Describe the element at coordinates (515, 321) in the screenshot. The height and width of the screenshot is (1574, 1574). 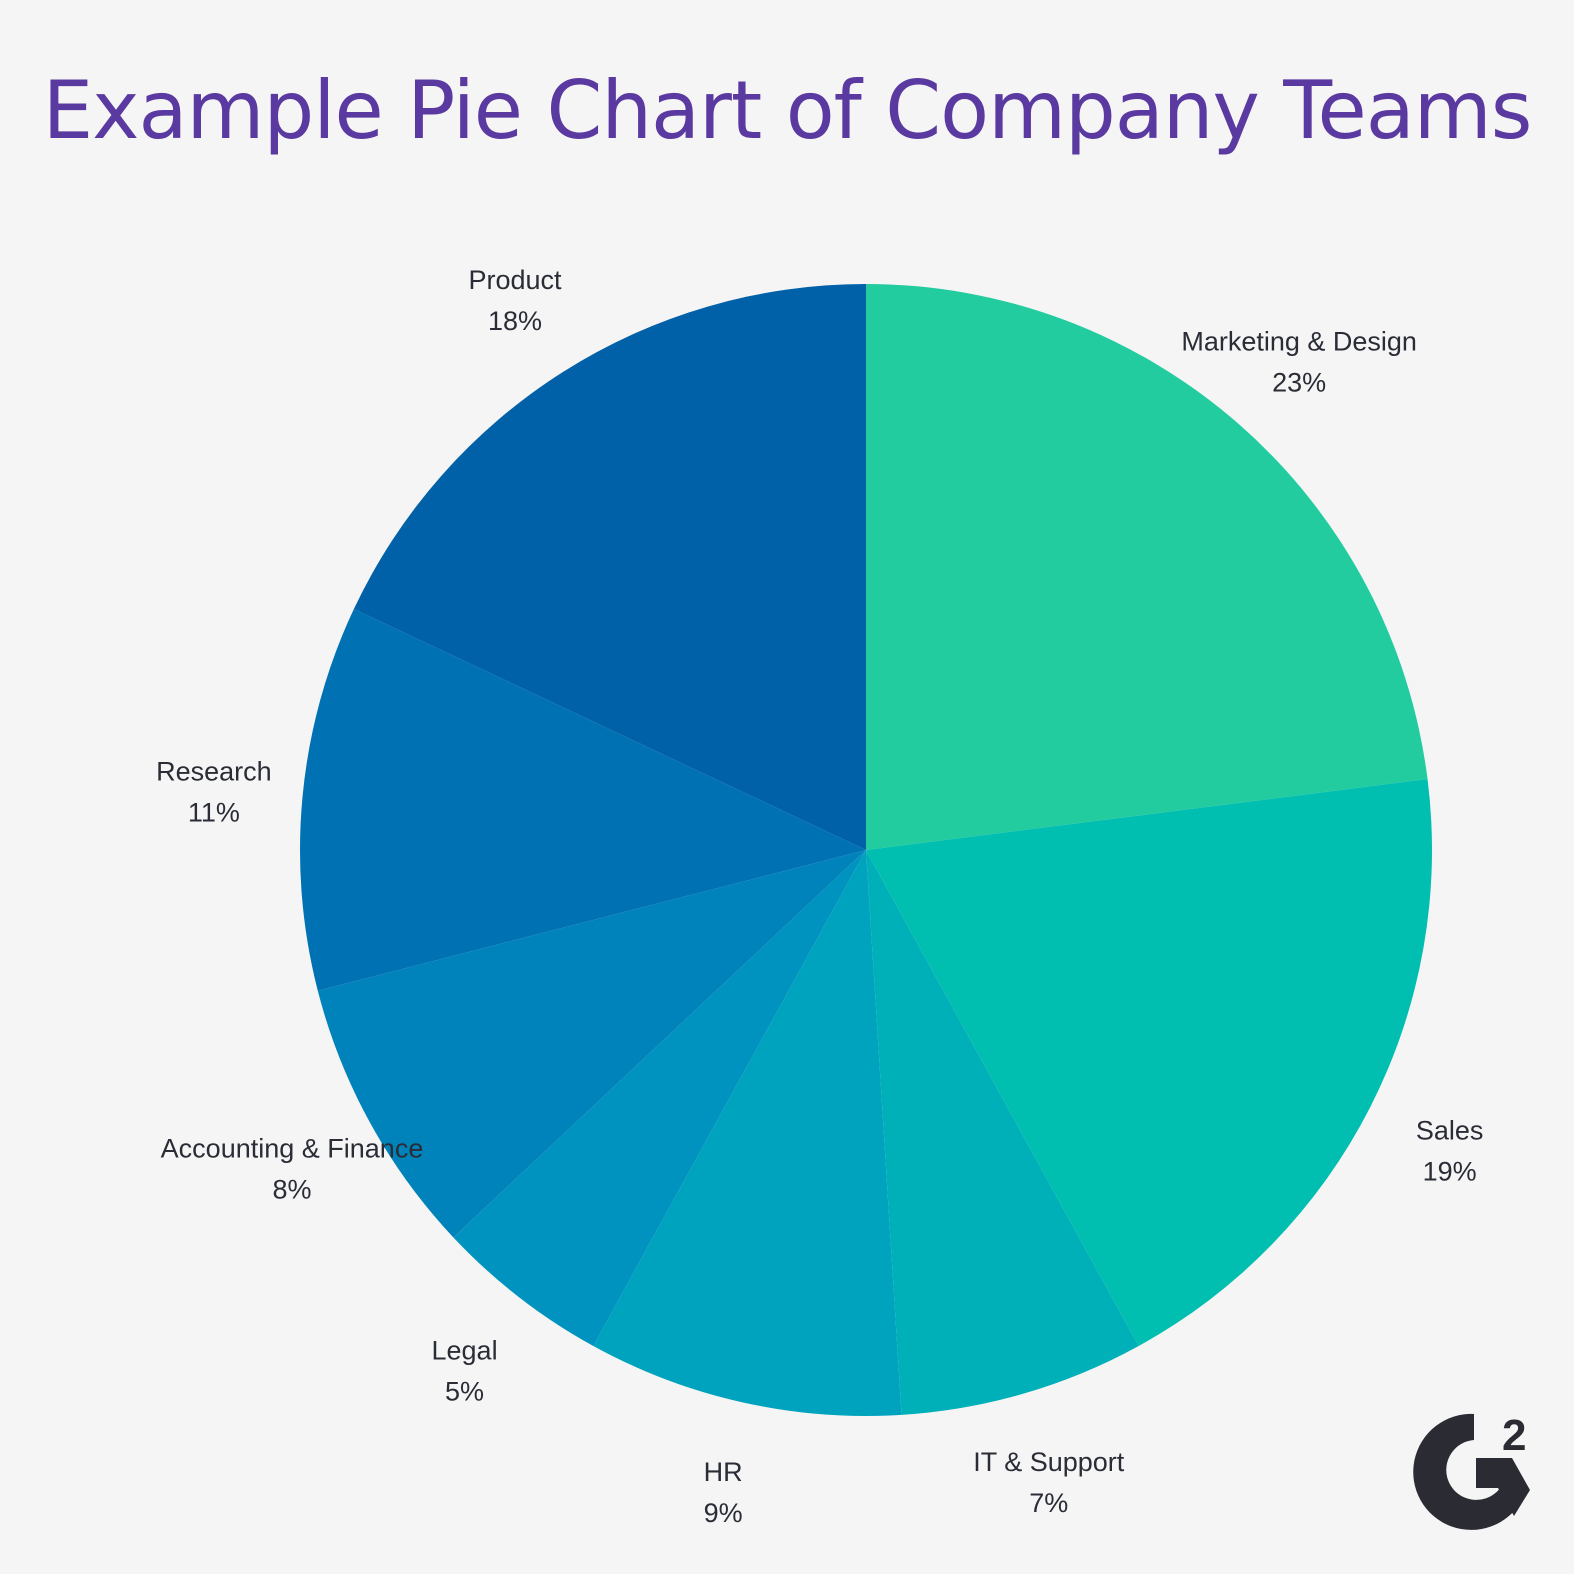
I see `slice-value-product: 18%` at that location.